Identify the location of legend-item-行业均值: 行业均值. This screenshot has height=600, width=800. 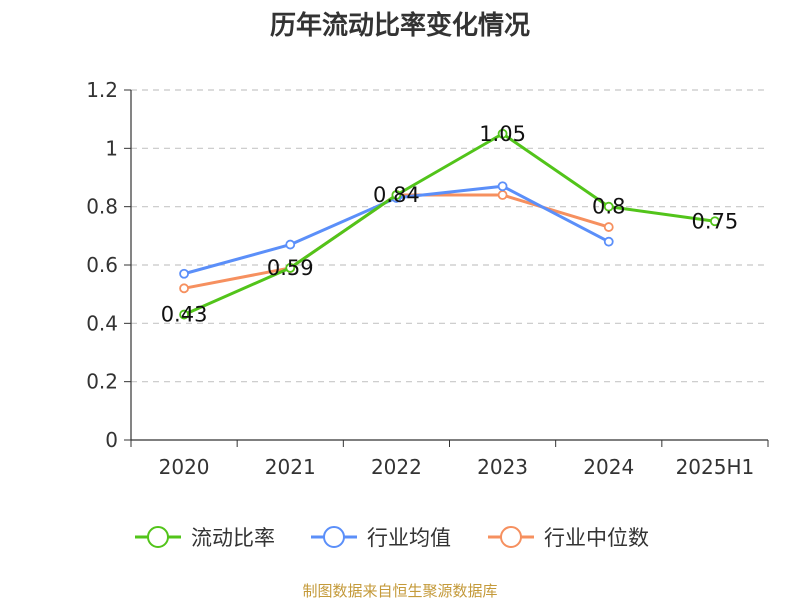
(381, 538).